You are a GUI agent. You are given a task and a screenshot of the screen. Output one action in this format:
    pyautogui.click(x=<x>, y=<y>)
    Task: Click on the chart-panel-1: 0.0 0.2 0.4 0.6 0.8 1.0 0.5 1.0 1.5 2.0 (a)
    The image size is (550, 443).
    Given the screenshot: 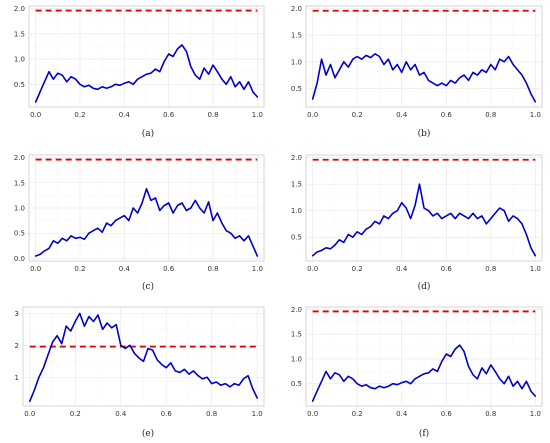 What is the action you would take?
    pyautogui.click(x=139, y=72)
    